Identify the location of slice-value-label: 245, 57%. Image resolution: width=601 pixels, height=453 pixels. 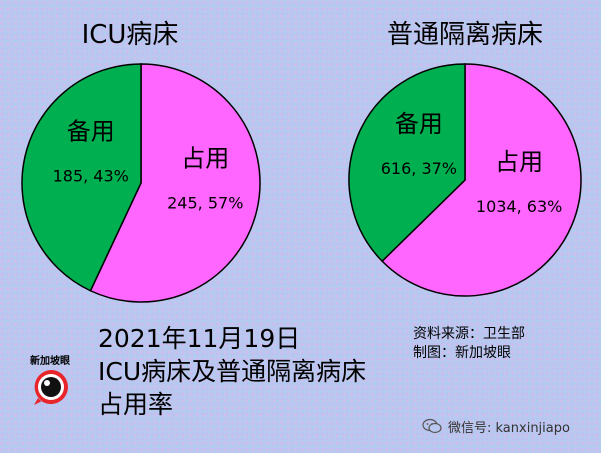
(205, 203).